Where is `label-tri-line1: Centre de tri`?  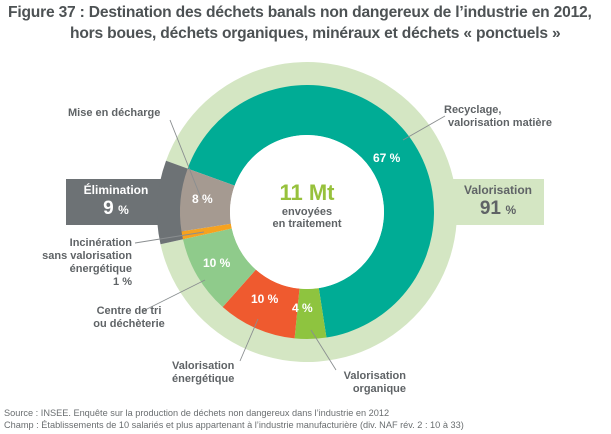
label-tri-line1: Centre de tri is located at coordinates (129, 311).